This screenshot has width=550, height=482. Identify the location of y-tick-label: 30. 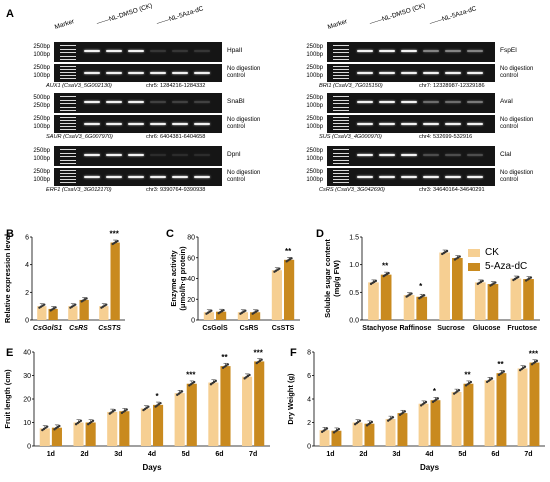
(27, 376).